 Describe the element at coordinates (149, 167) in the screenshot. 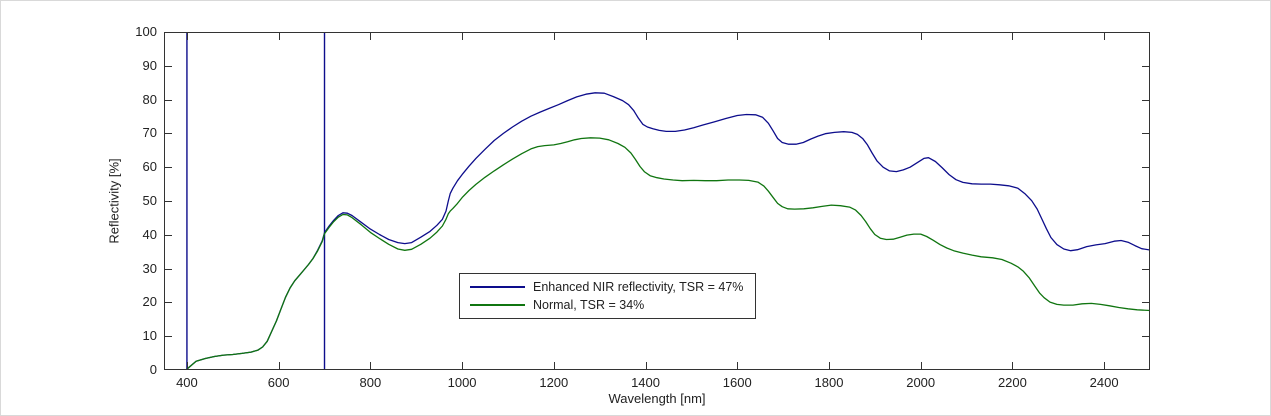

I see `y-tick-label-60: 60` at that location.